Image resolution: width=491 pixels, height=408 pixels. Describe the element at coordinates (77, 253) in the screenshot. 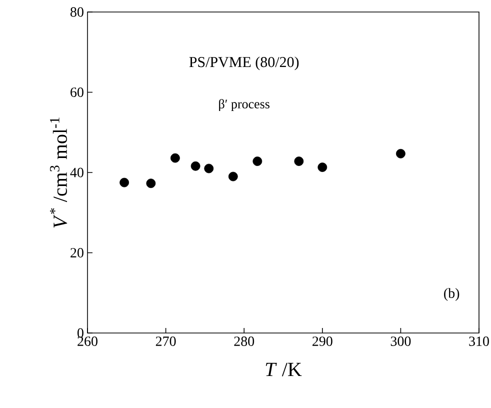

I see `y-tick-label: 20` at that location.